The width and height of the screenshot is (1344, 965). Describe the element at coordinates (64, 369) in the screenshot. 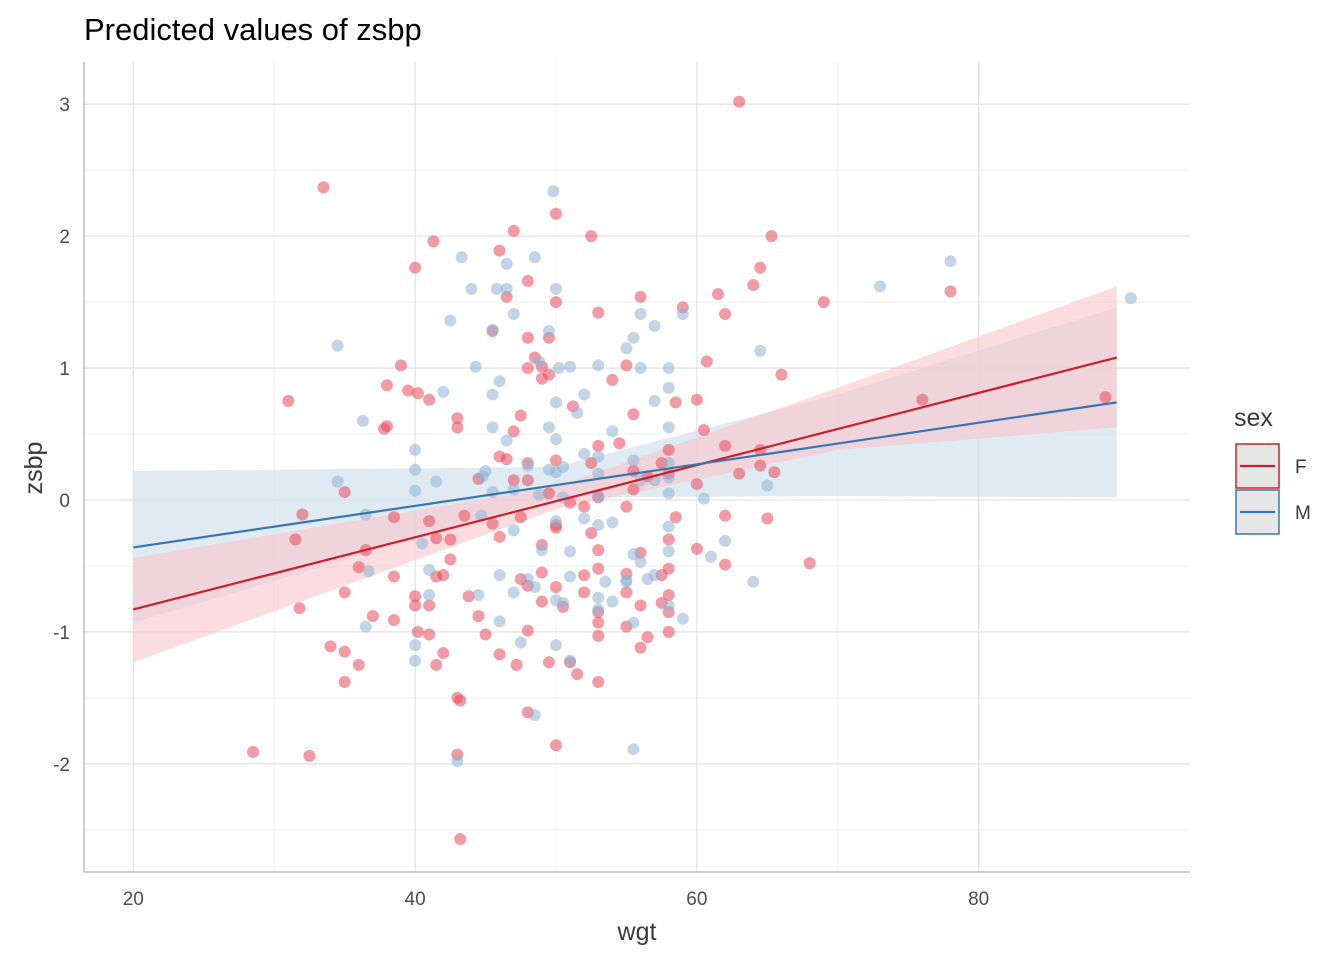

I see `y-tick-label: 1` at that location.